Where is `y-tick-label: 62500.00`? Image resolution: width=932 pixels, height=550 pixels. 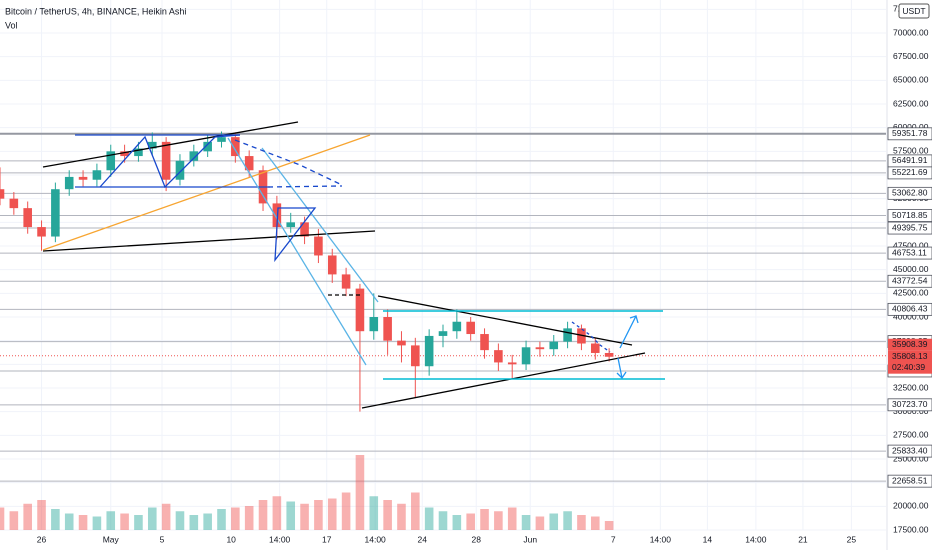
y-tick-label: 62500.00 is located at coordinates (911, 103).